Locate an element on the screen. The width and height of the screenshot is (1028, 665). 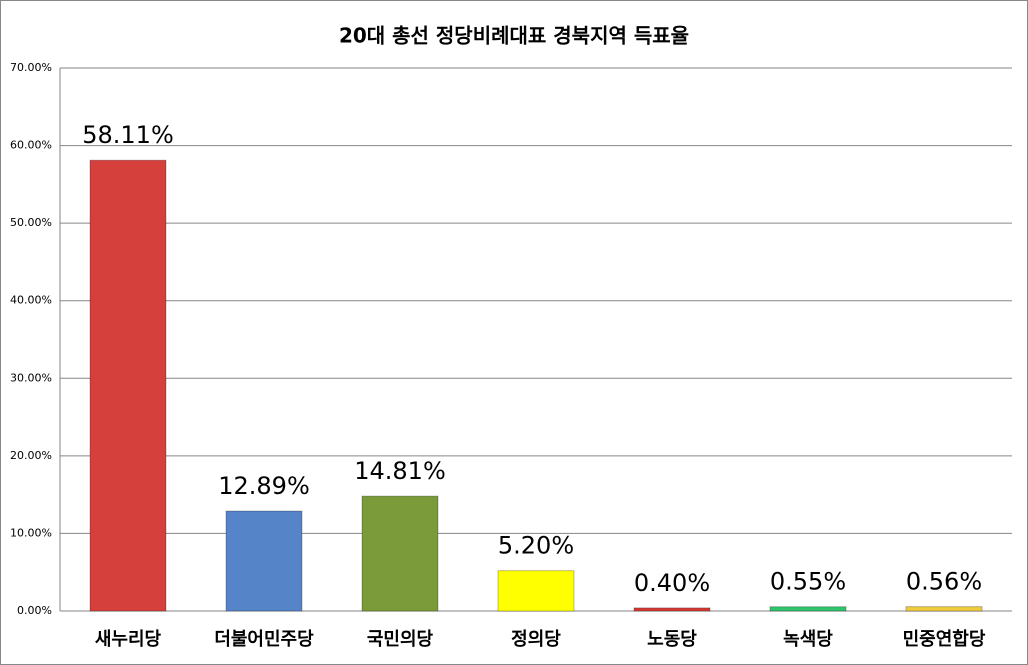
y-tick-label: 10.00% is located at coordinates (31, 532).